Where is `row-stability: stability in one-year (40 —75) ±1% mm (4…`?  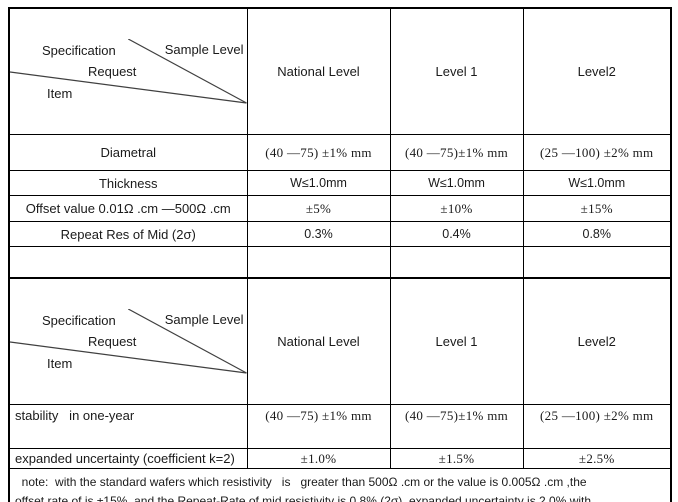
row-stability: stability in one-year (40 —75) ±1% mm (4… is located at coordinates (340, 426).